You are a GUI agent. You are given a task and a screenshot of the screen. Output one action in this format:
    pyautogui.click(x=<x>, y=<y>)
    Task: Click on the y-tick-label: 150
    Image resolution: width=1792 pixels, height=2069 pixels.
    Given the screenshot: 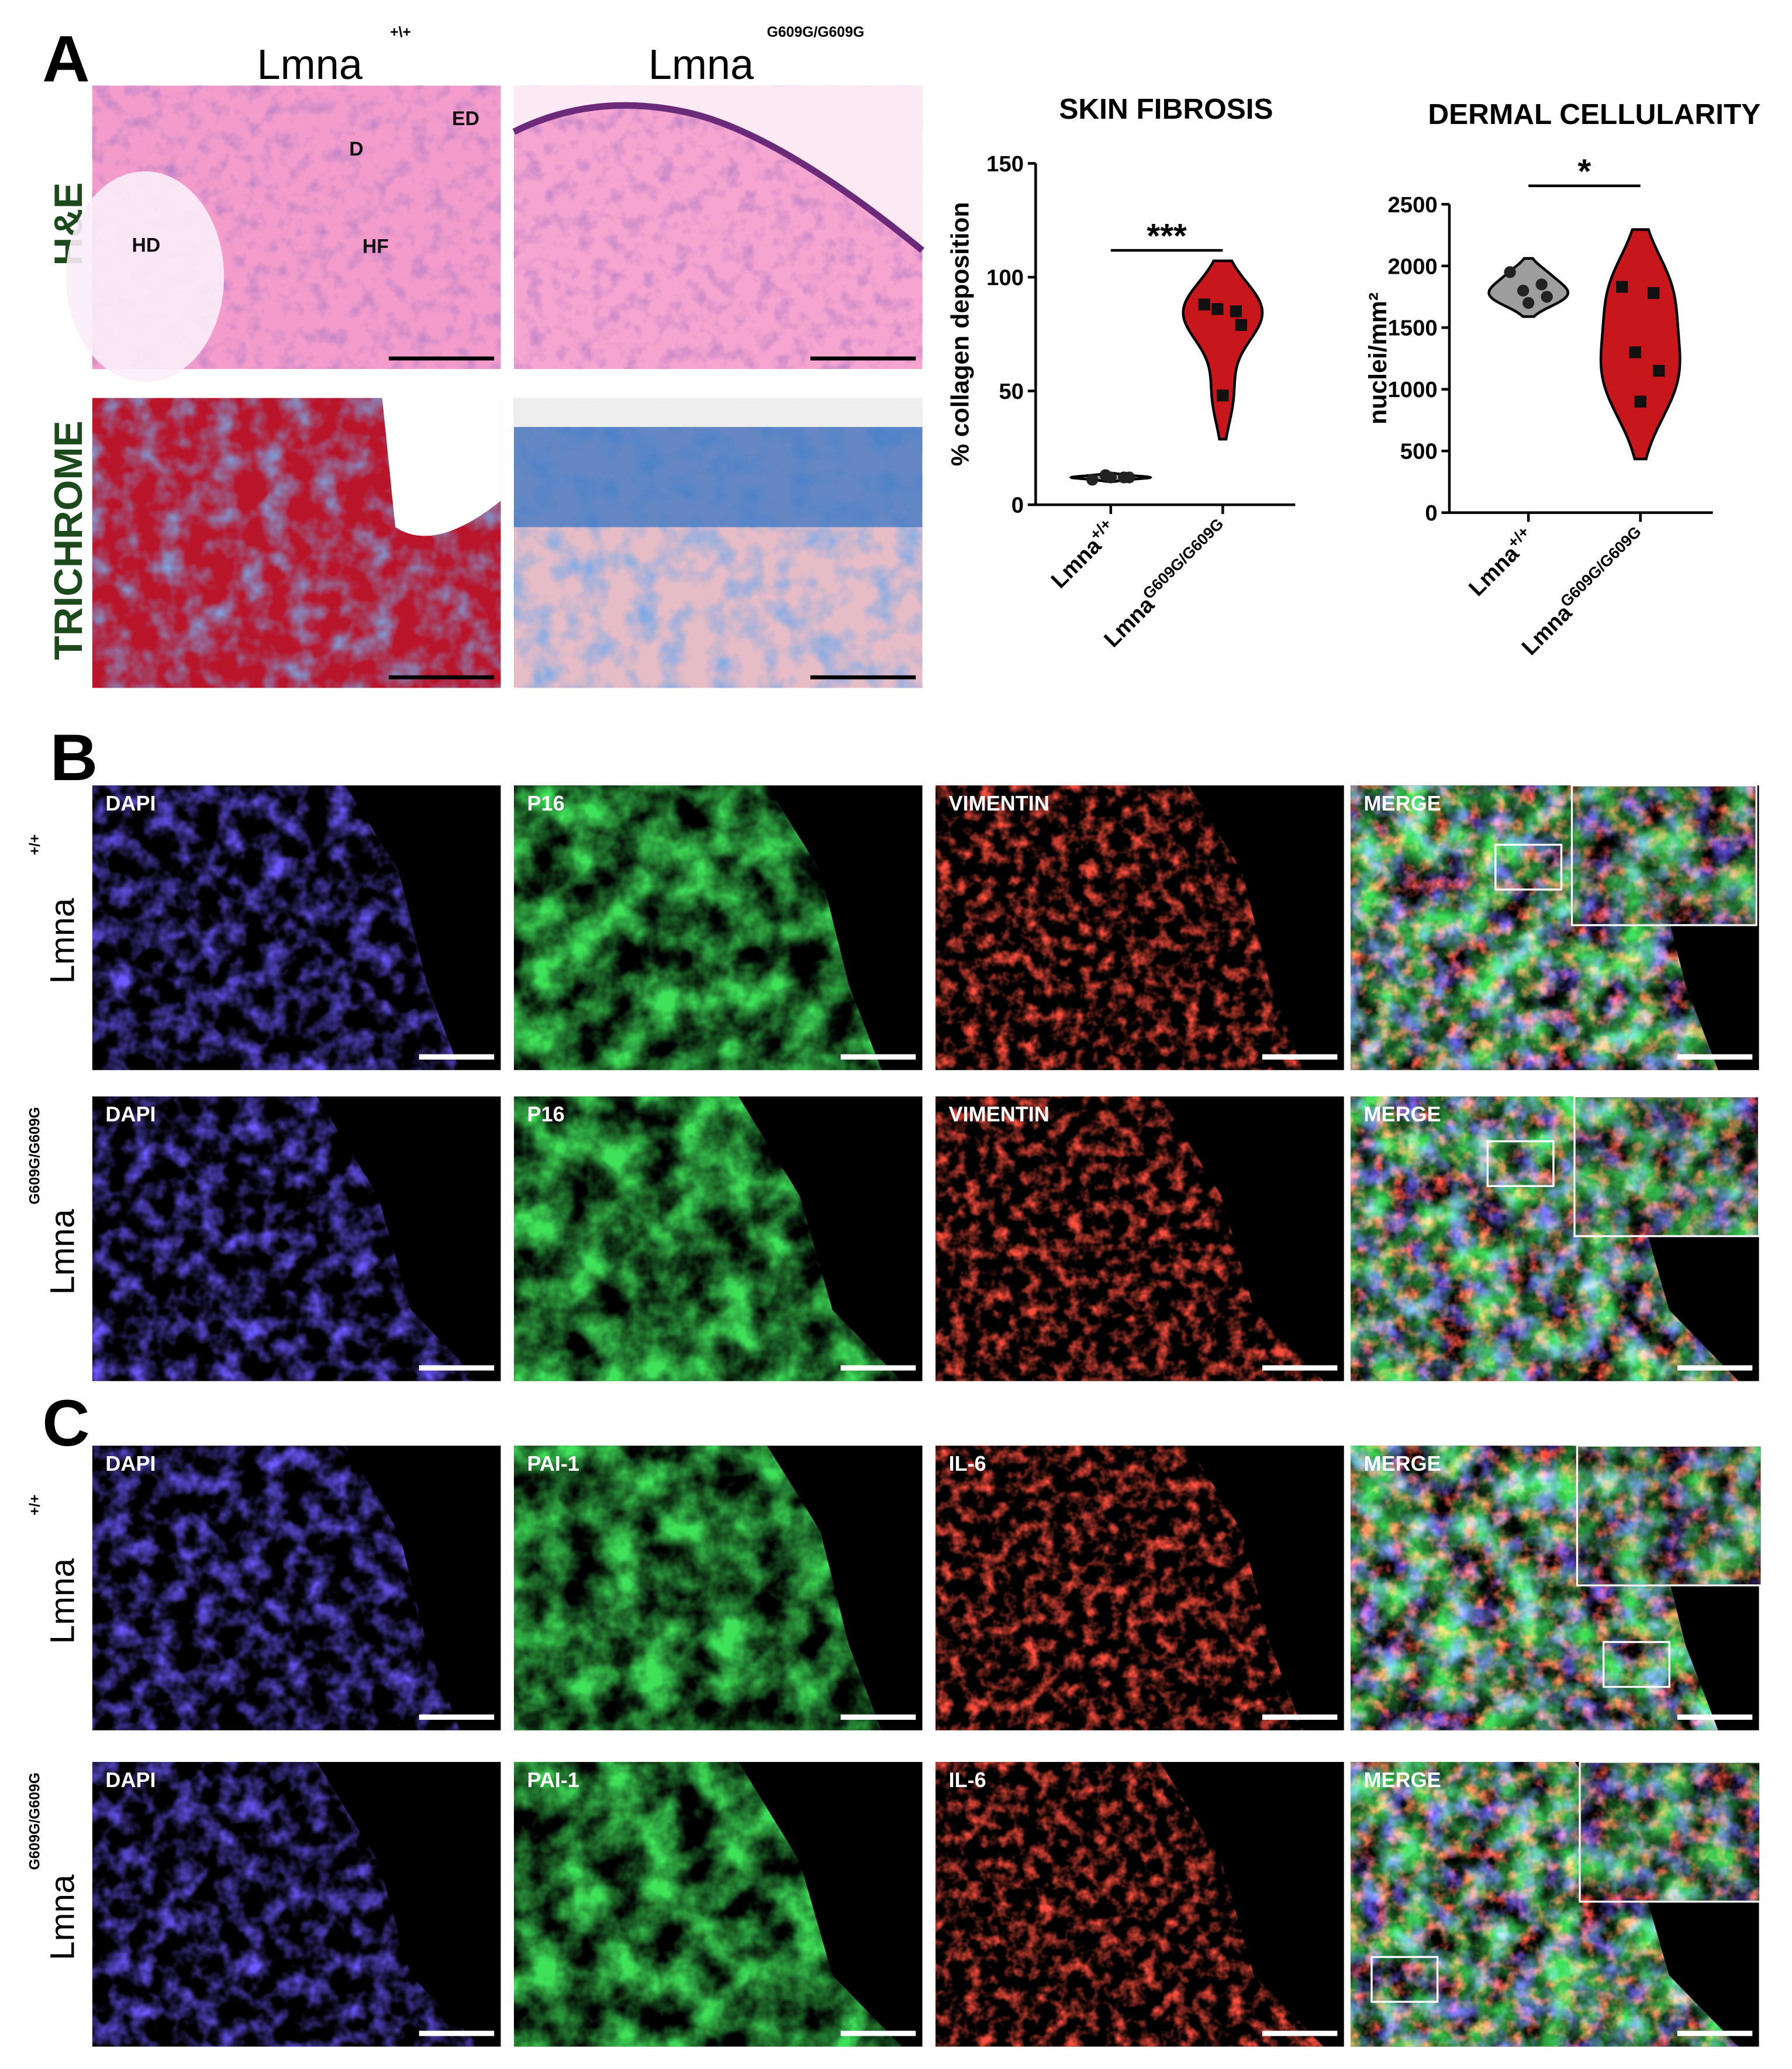 What is the action you would take?
    pyautogui.click(x=1005, y=164)
    